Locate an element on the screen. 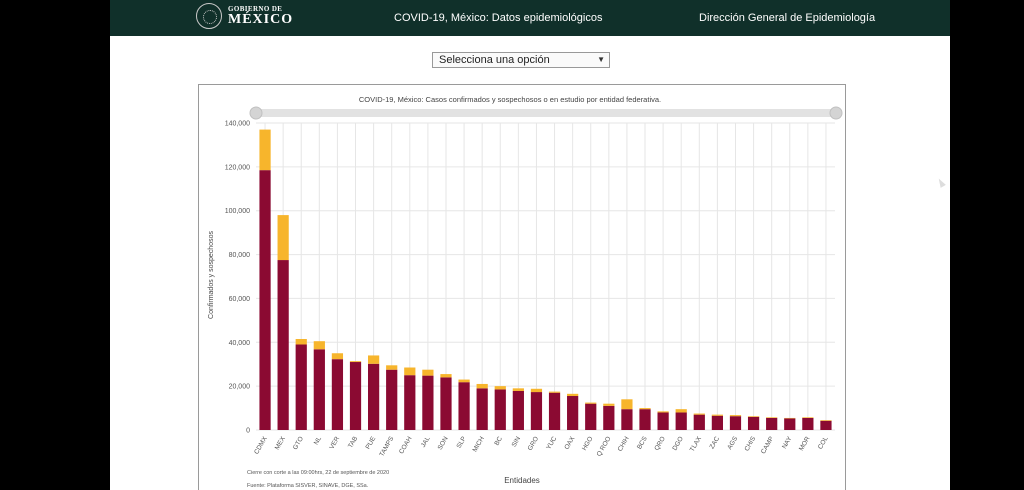 The image size is (1024, 490). y-tick-label: 140,000 is located at coordinates (237, 124).